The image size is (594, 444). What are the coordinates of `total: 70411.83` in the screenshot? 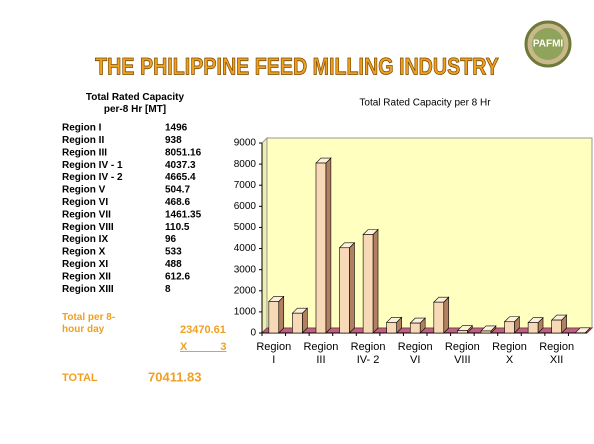 It's located at (175, 376).